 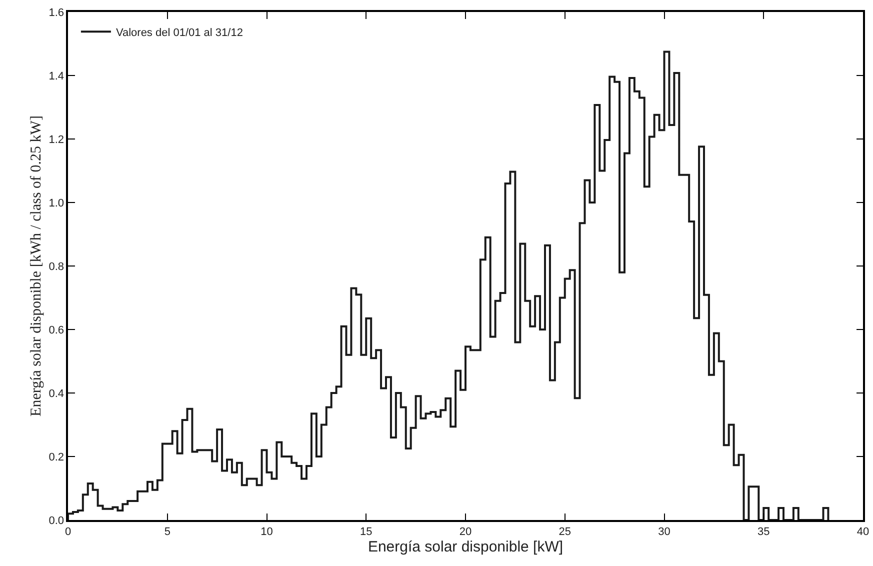 What do you see at coordinates (56, 76) in the screenshot?
I see `y-tick-label: 1.4` at bounding box center [56, 76].